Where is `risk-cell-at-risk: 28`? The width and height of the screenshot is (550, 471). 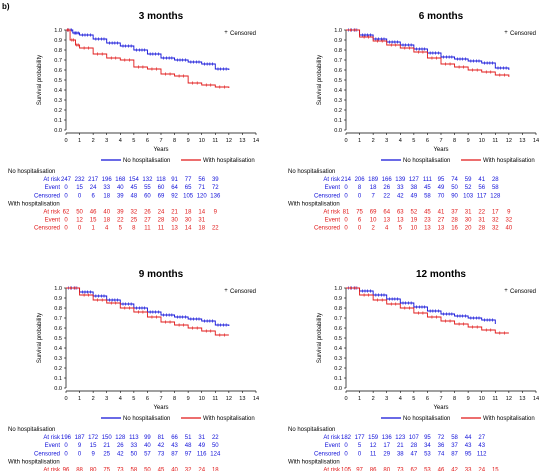
risk-cell-at-risk: 28 is located at coordinates (495, 180).